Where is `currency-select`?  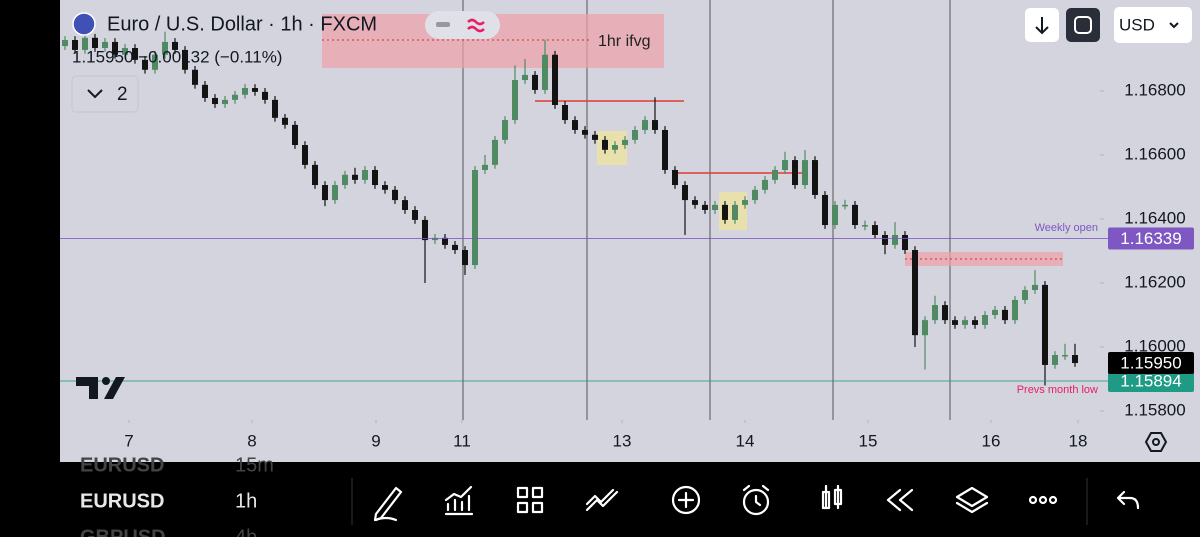 currency-select is located at coordinates (1153, 25).